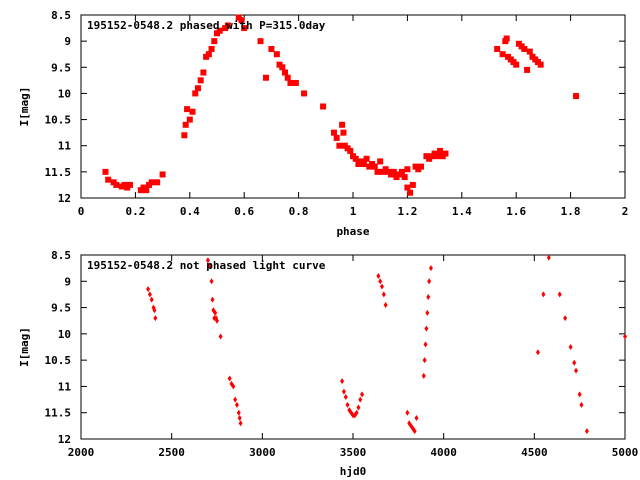  Describe the element at coordinates (625, 452) in the screenshot. I see `x-tick-label: 5000` at that location.